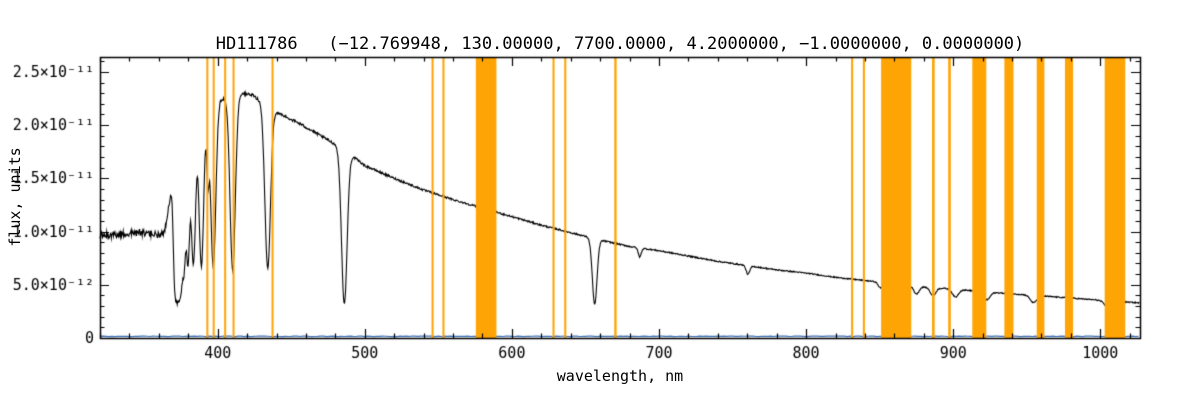 The height and width of the screenshot is (400, 1200). What do you see at coordinates (620, 376) in the screenshot?
I see `x-axis-label: wavelength, nm` at bounding box center [620, 376].